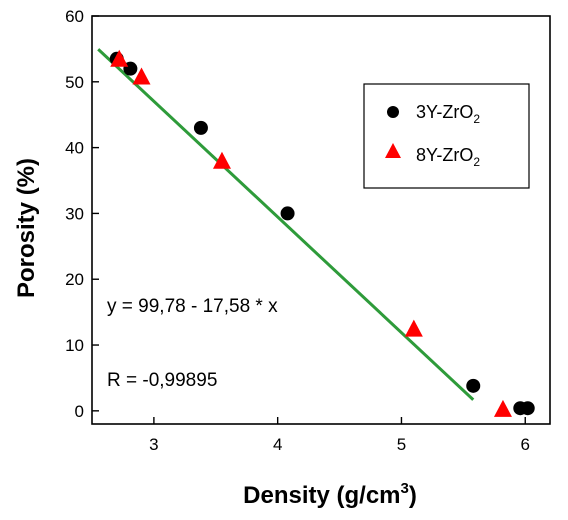  What do you see at coordinates (448, 114) in the screenshot?
I see `legend-label-3y: 3Y-ZrO2` at bounding box center [448, 114].